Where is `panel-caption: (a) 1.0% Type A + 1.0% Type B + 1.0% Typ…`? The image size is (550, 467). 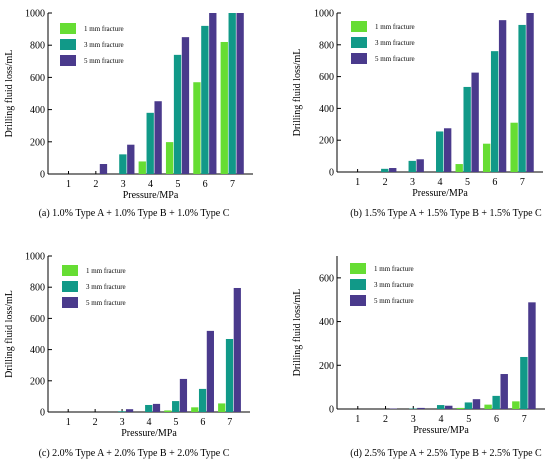 panel-caption: (a) 1.0% Type A + 1.0% Type B + 1.0% Typ… is located at coordinates (134, 213).